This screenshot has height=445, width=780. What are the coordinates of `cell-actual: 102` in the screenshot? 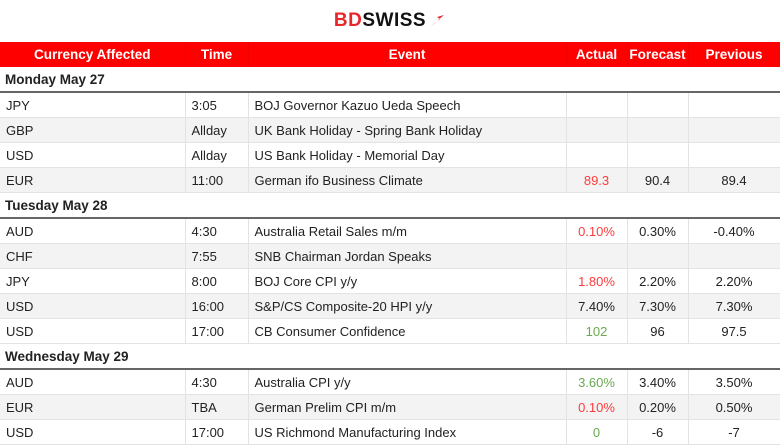 It's located at (597, 331).